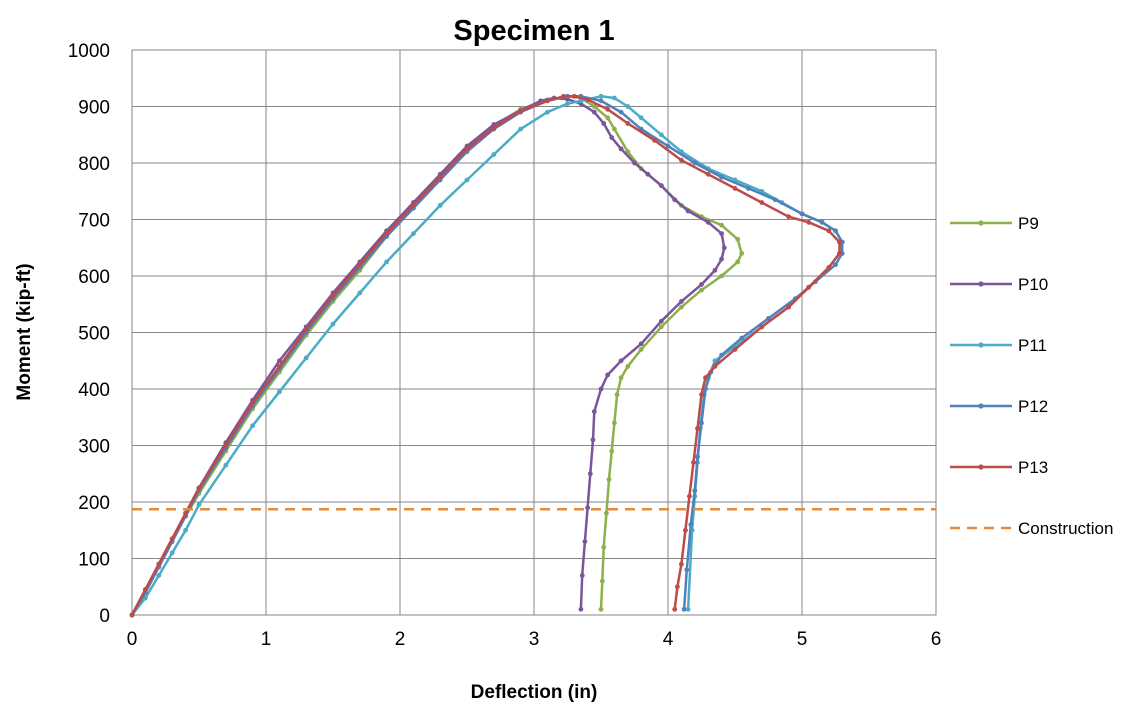  I want to click on legend-label: P11, so click(1032, 345).